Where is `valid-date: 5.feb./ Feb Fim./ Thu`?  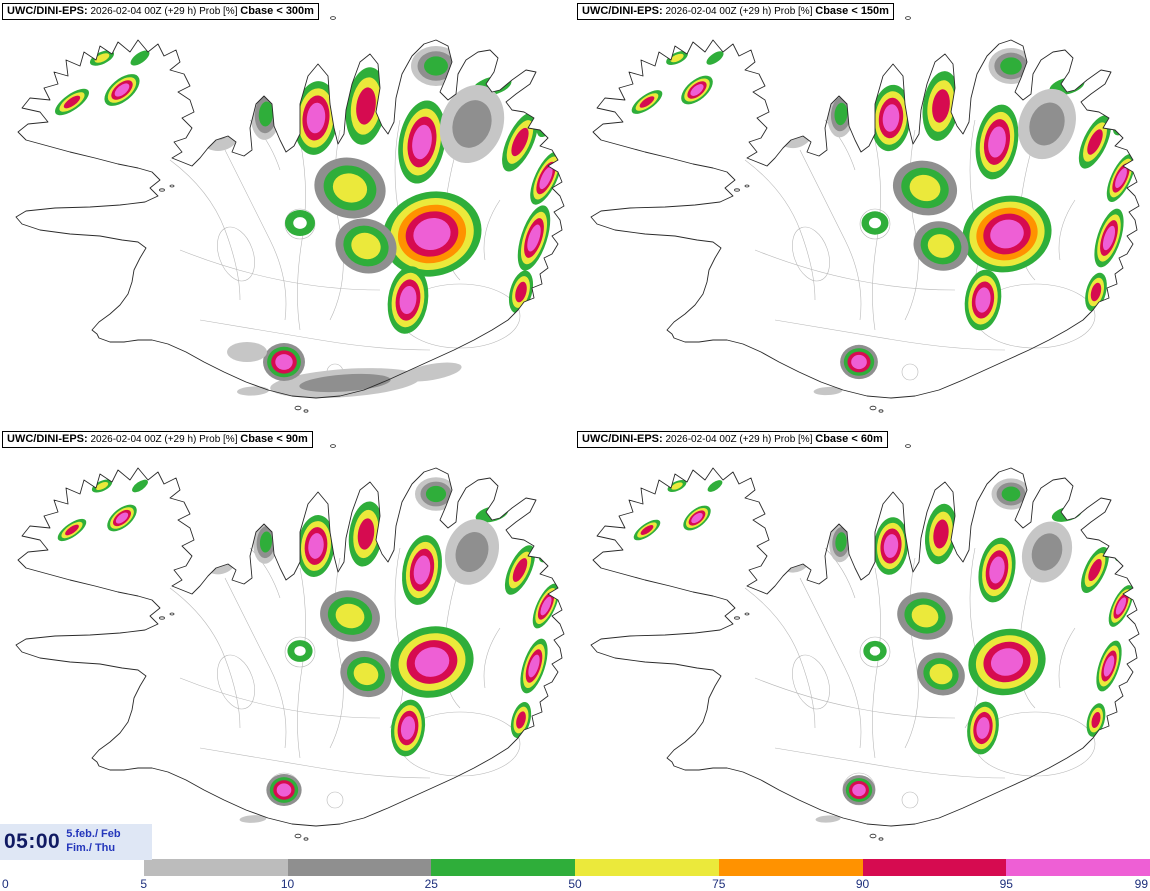
valid-date: 5.feb./ Feb Fim./ Thu is located at coordinates (93, 842).